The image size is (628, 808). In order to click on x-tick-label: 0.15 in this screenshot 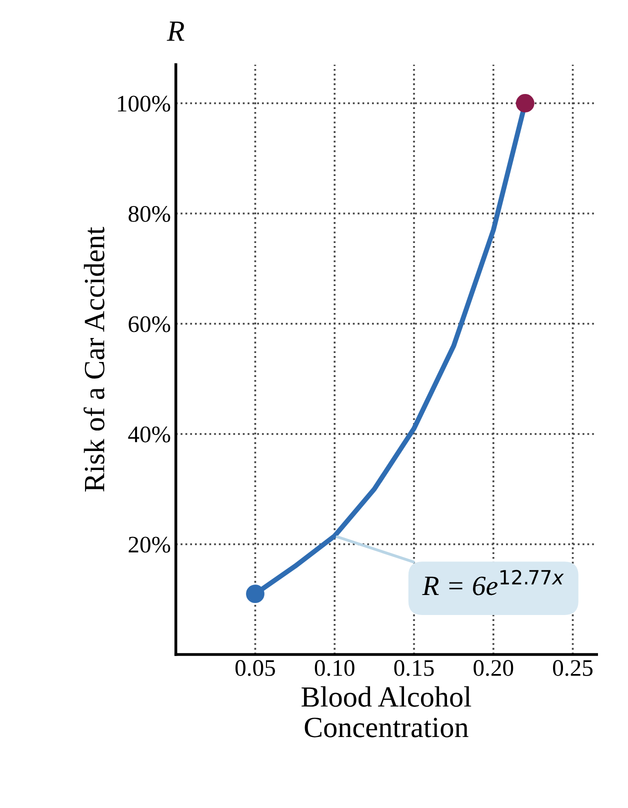, I will do `click(414, 668)`.